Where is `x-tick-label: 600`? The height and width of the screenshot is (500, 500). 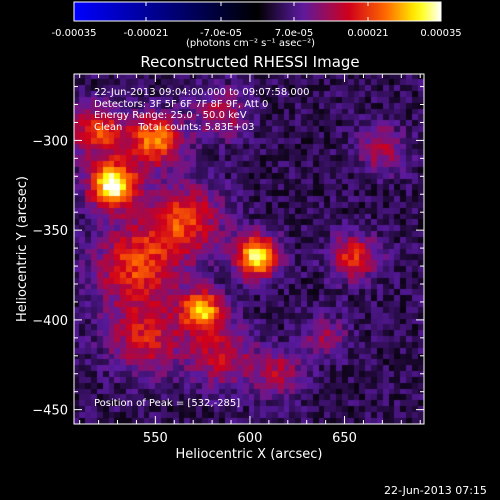
x-tick-label: 600 is located at coordinates (250, 438).